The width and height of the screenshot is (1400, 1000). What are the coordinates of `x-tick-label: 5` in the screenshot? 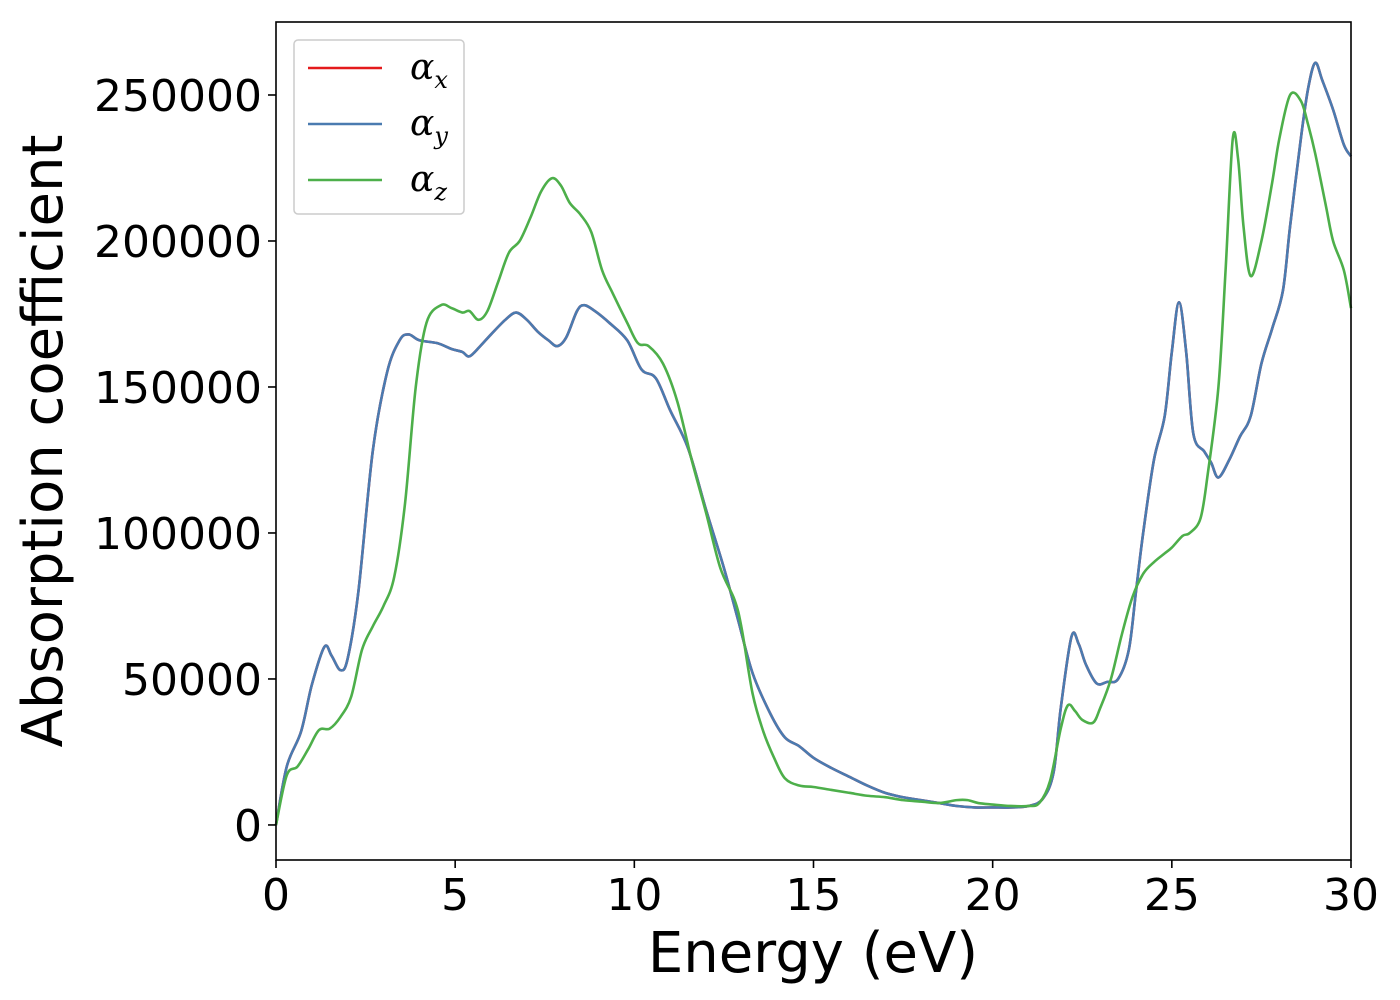 It's located at (455, 895).